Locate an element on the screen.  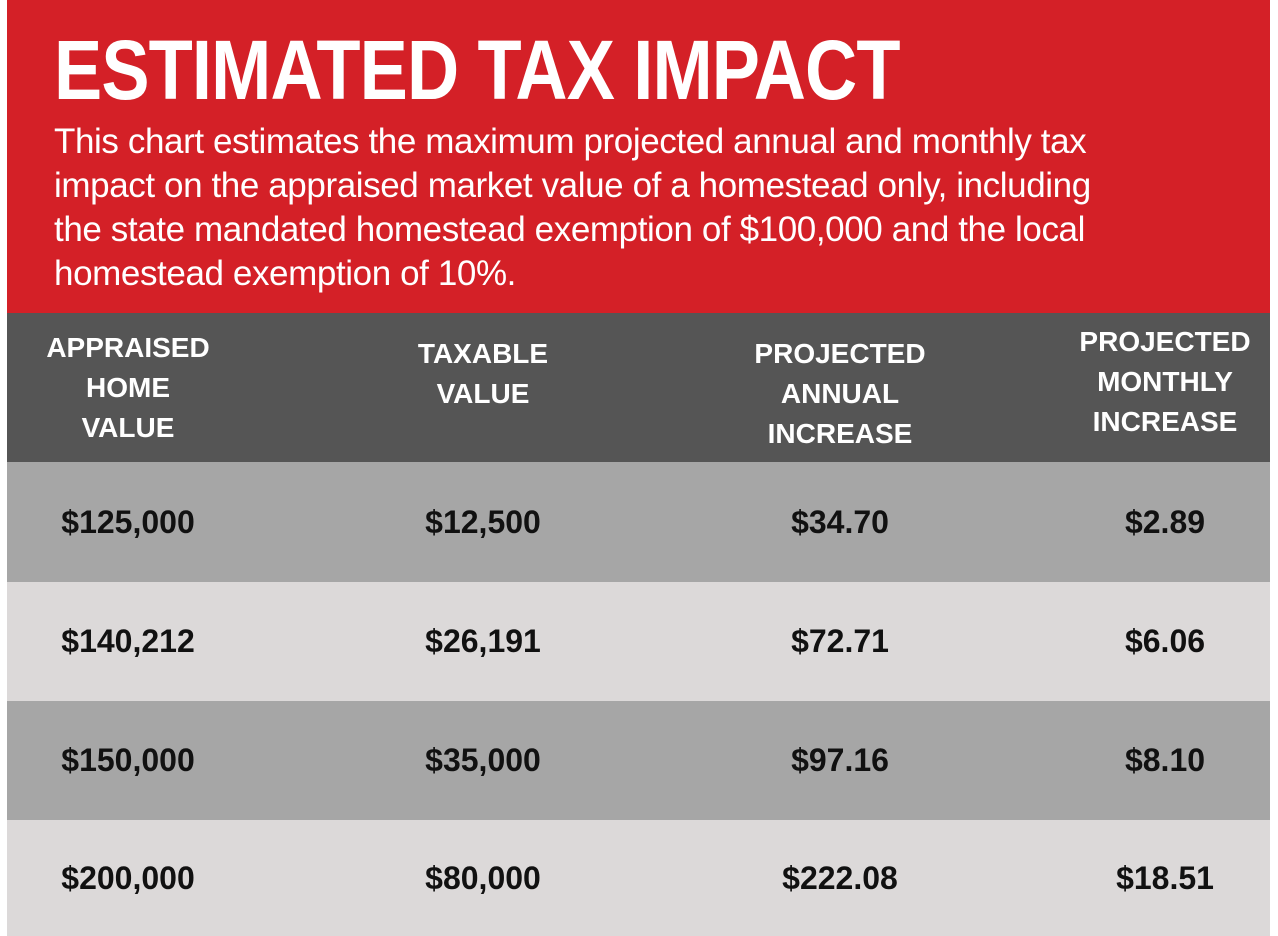
table-cell: $18.51 is located at coordinates (1165, 877).